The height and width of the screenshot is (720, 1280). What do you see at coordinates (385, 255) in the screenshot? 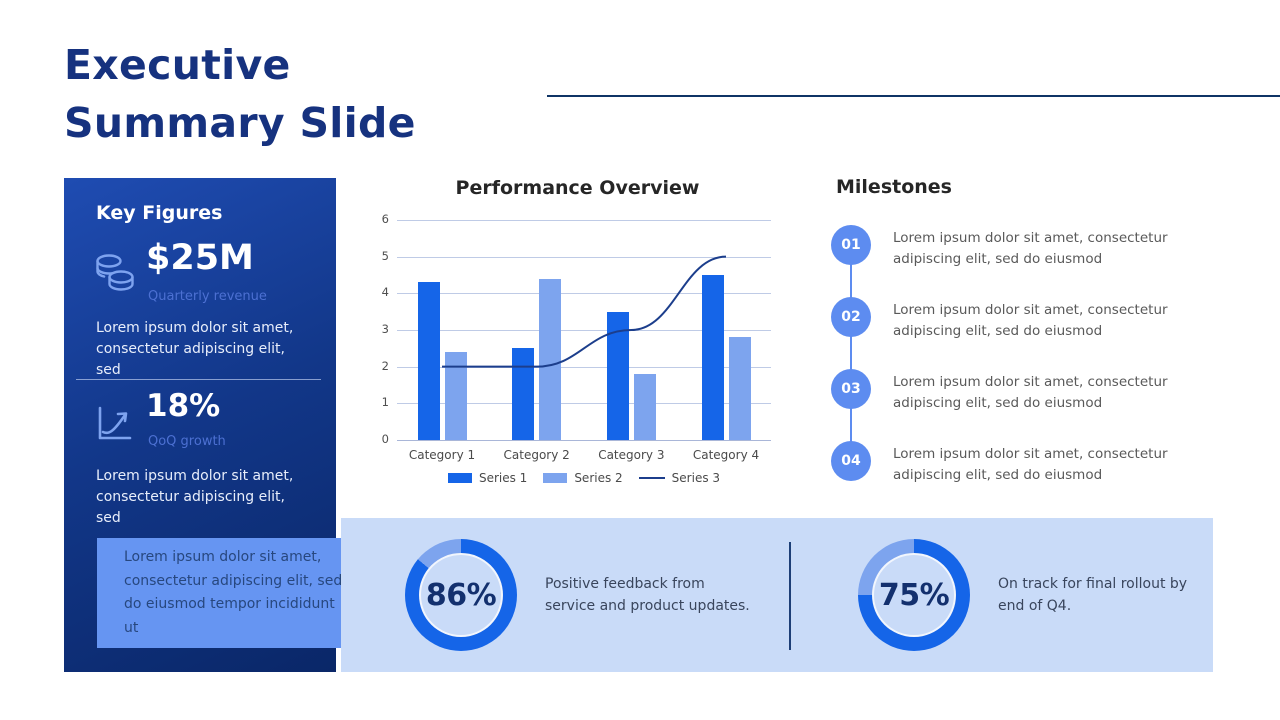
I see `y-axis-tick-label: 5` at bounding box center [385, 255].